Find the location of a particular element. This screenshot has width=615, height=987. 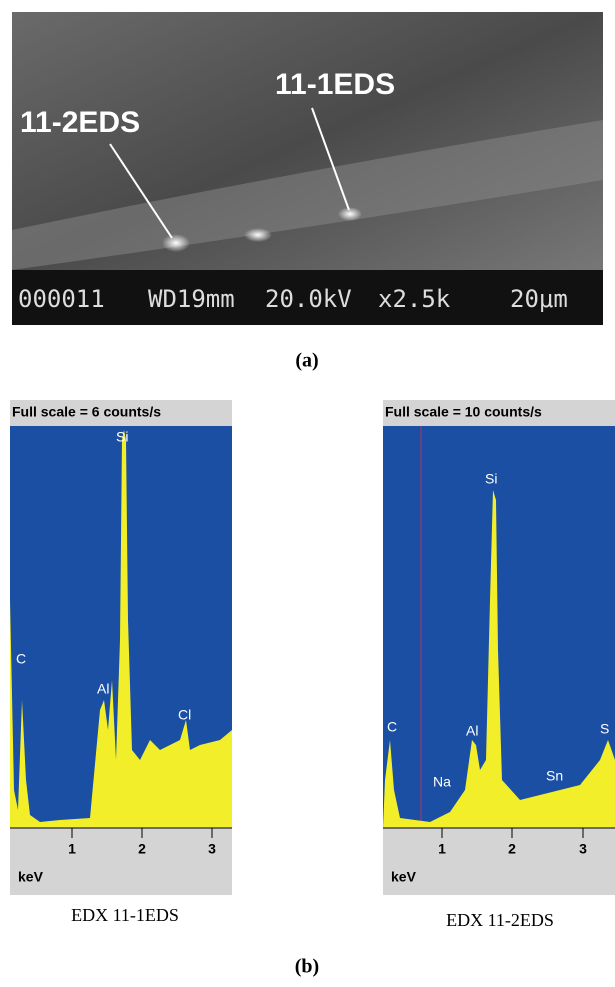

peak-label: Cl is located at coordinates (184, 715).